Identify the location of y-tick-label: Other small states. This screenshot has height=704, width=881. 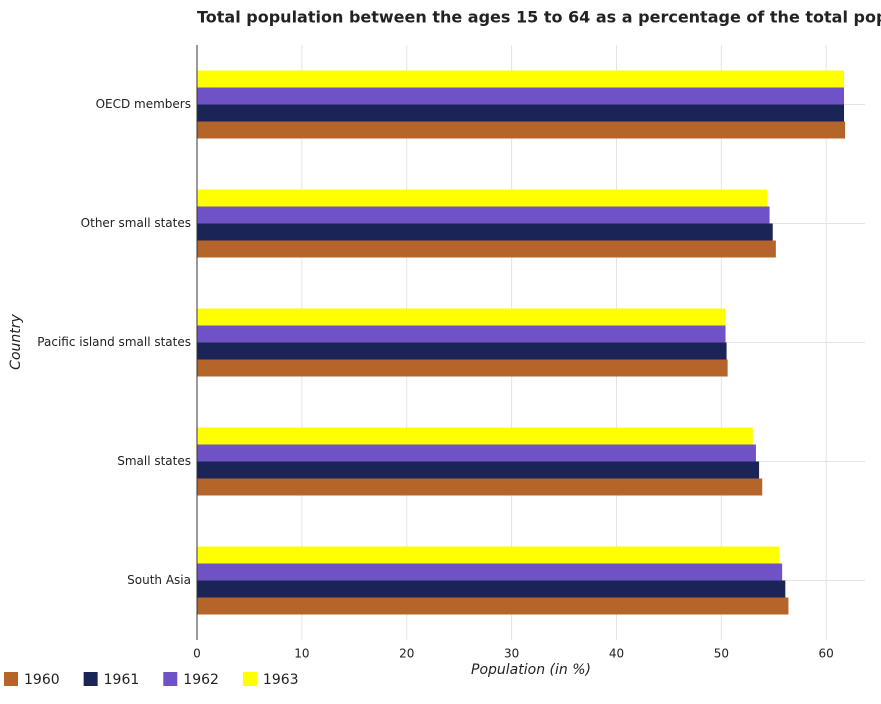
(136, 223).